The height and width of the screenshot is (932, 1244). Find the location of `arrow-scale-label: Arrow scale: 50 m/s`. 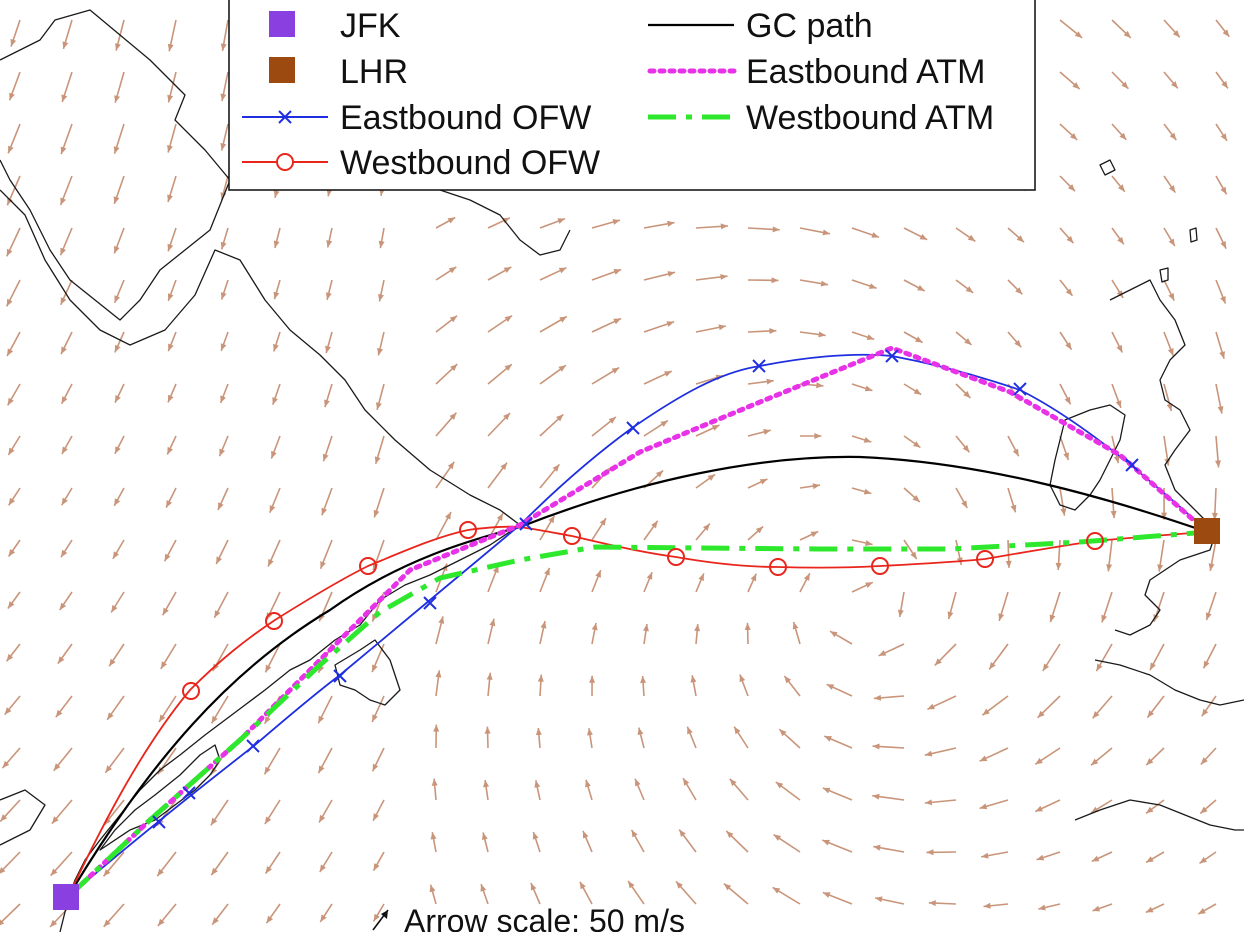

arrow-scale-label: Arrow scale: 50 m/s is located at coordinates (544, 917).